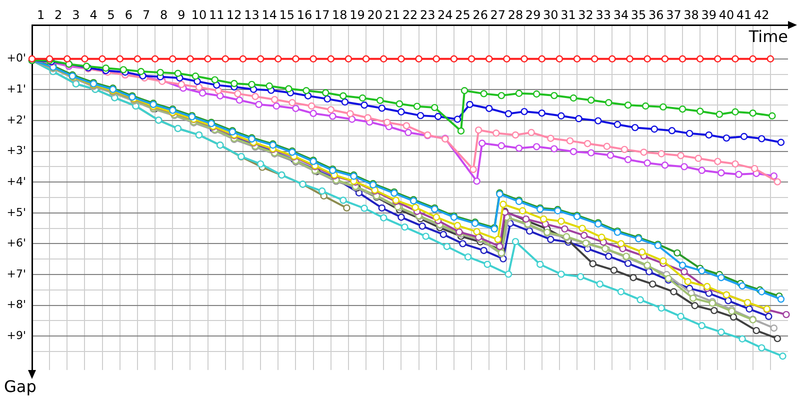 The width and height of the screenshot is (800, 400). What do you see at coordinates (762, 15) in the screenshot?
I see `x-tick-label: 42` at bounding box center [762, 15].